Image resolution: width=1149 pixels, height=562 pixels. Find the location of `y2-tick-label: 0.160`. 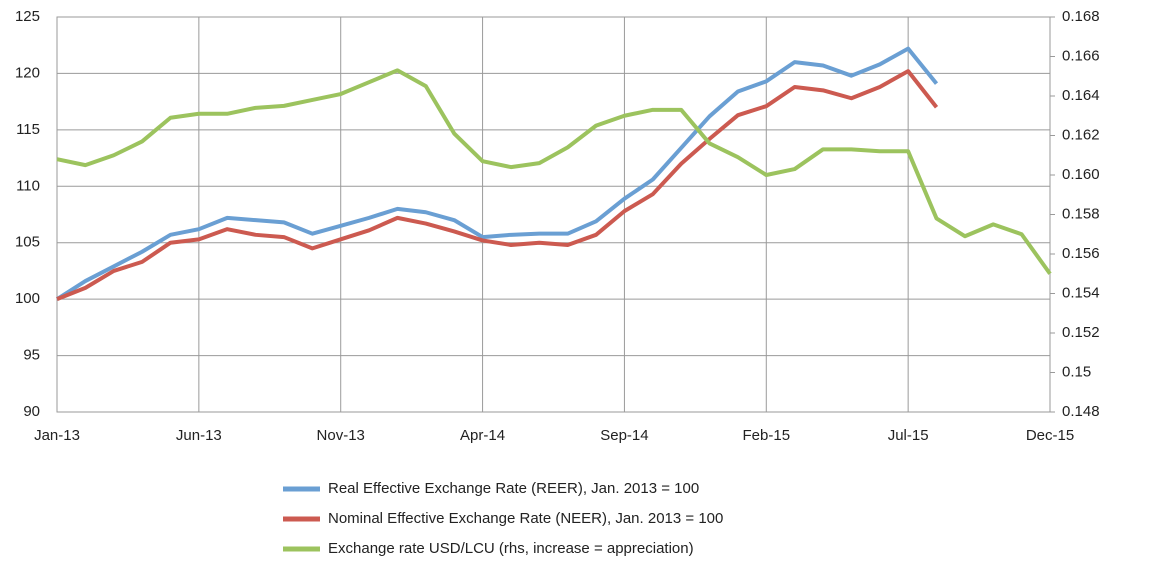

y2-tick-label: 0.160 is located at coordinates (1081, 174).